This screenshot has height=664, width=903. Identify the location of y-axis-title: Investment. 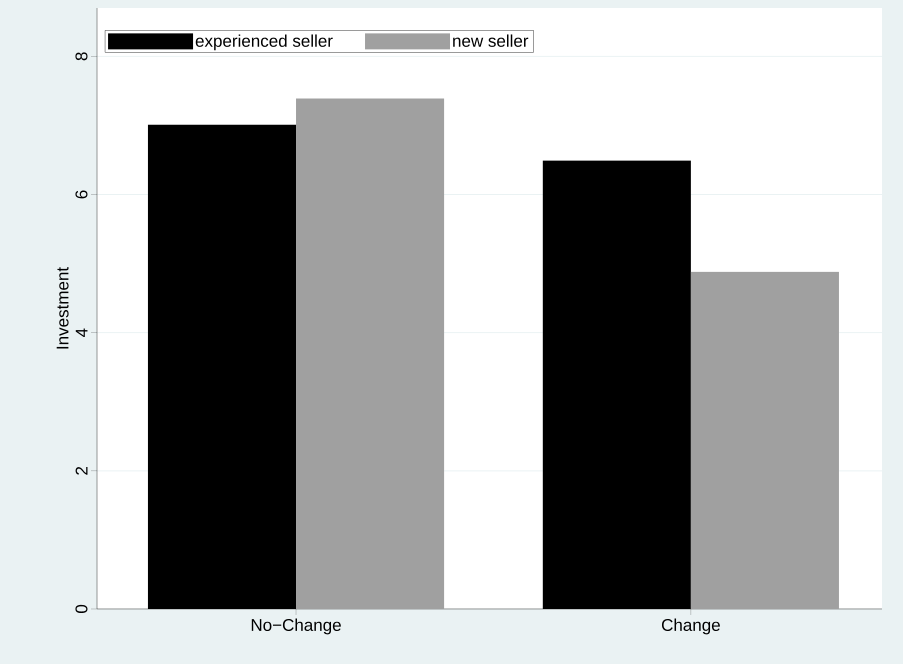
(62, 307).